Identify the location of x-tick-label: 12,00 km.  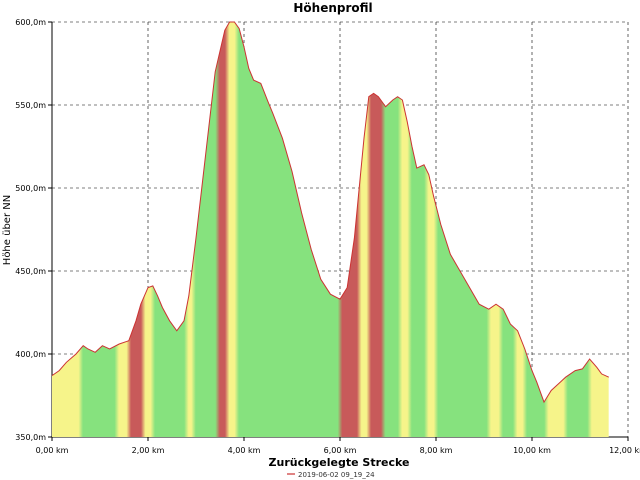
(624, 450).